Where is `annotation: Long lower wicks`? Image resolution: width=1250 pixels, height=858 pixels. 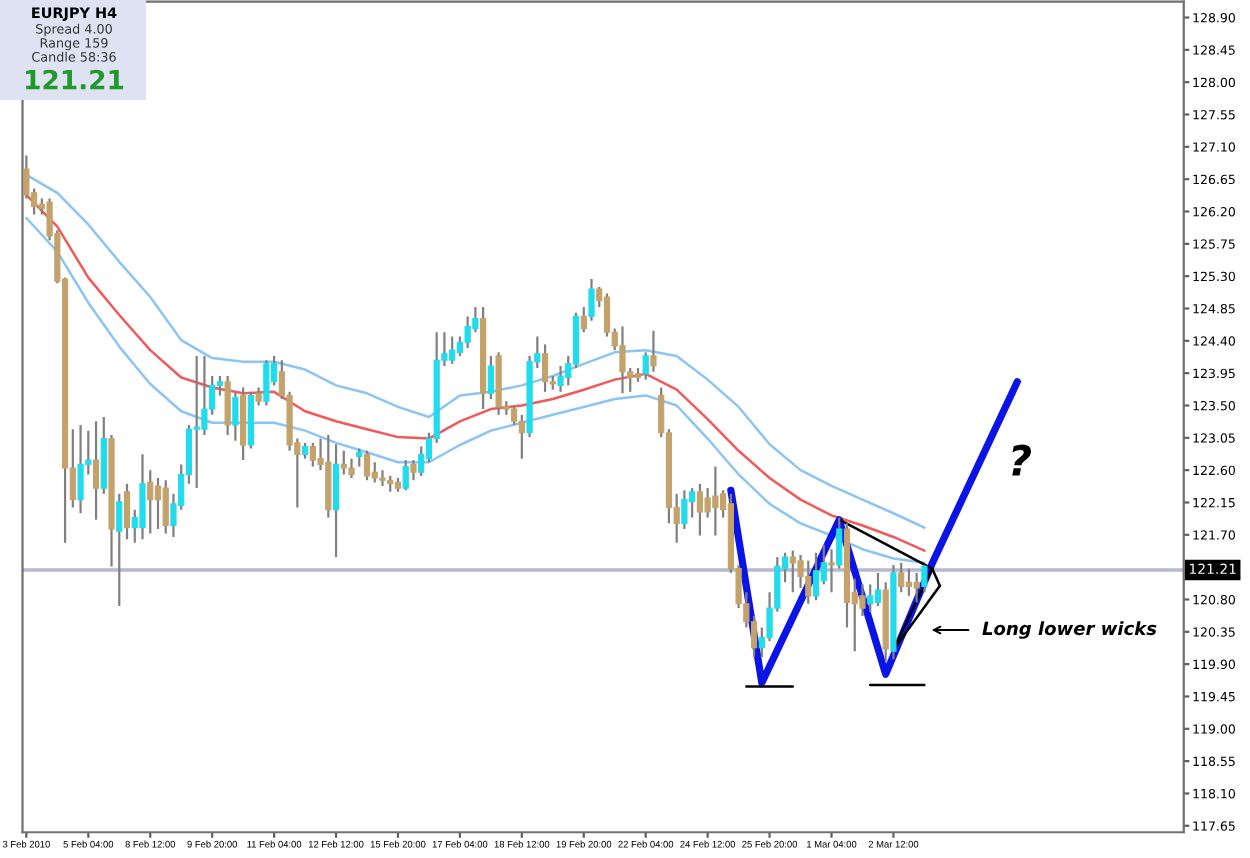
annotation: Long lower wicks is located at coordinates (1069, 630).